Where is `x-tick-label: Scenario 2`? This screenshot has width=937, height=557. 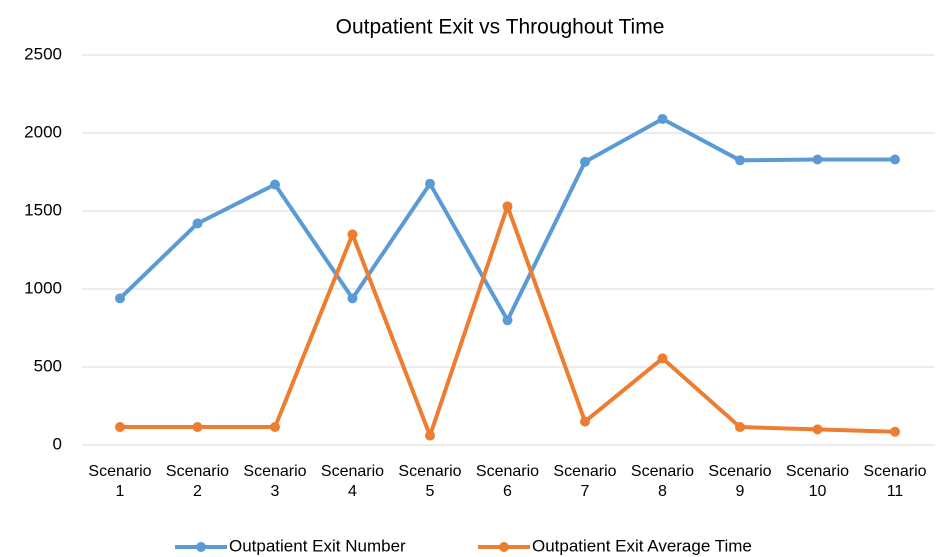
x-tick-label: Scenario 2 is located at coordinates (197, 481).